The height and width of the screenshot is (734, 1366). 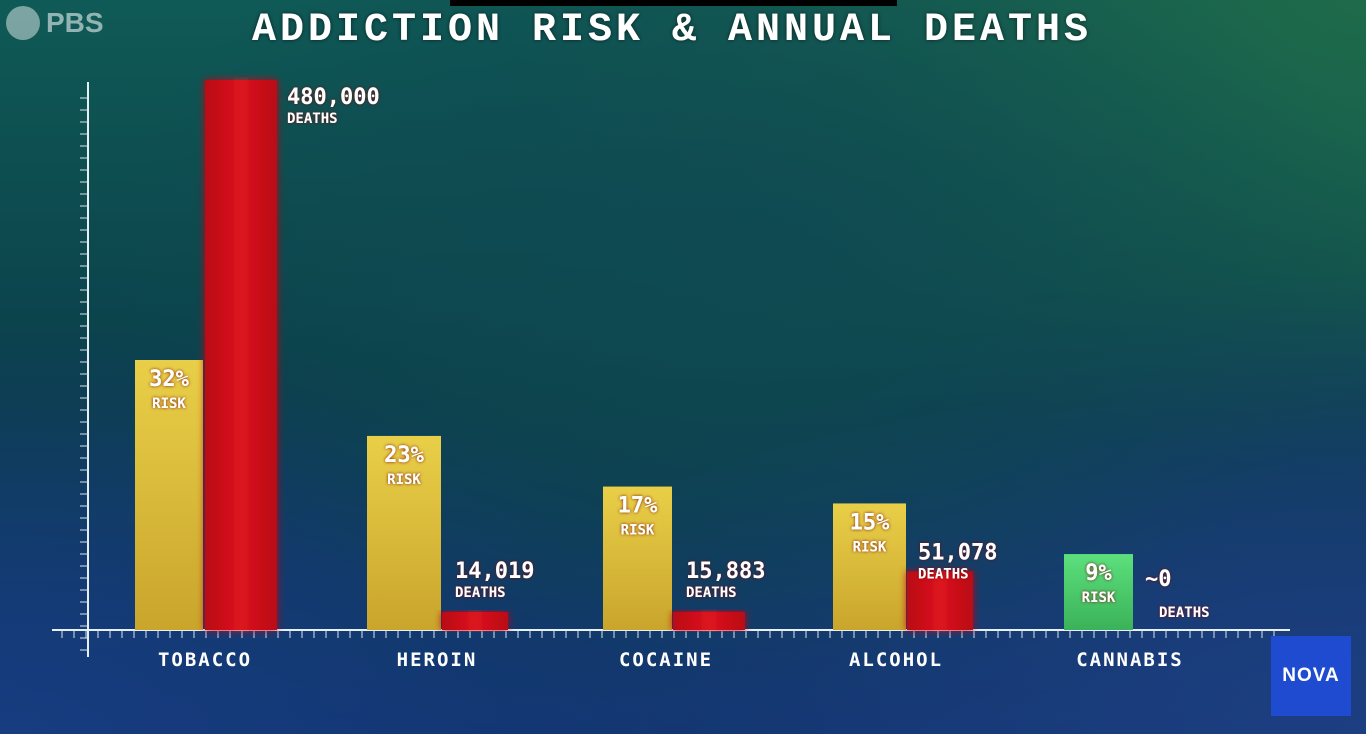 What do you see at coordinates (870, 522) in the screenshot?
I see `risk-value-label: 15%` at bounding box center [870, 522].